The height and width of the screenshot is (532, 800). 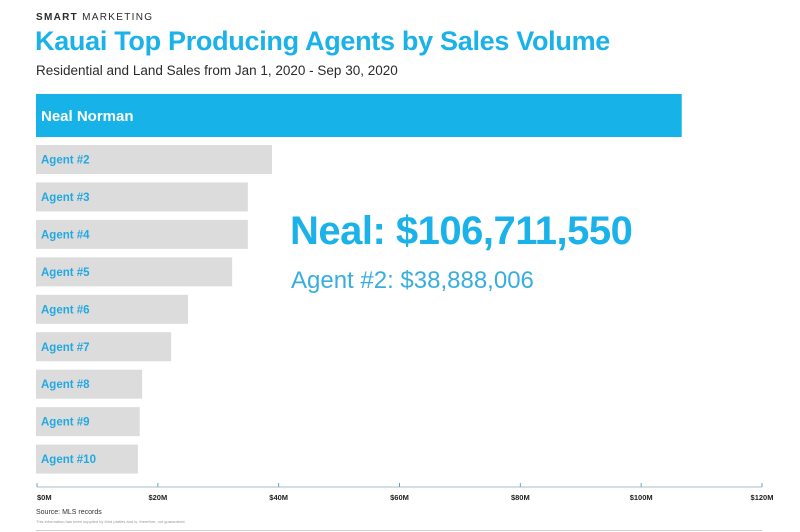 What do you see at coordinates (65, 161) in the screenshot?
I see `bar-label-agent-2: Agent #2` at bounding box center [65, 161].